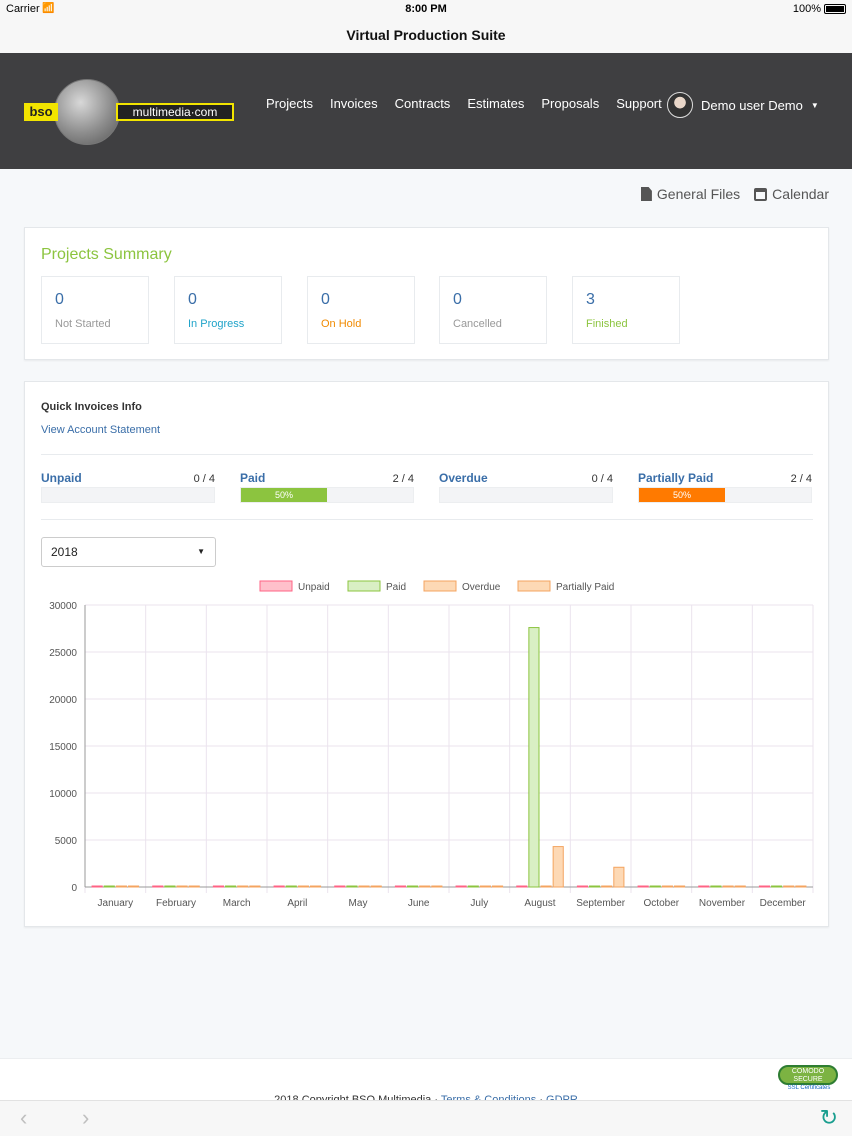 Image resolution: width=852 pixels, height=1136 pixels. What do you see at coordinates (48, 8) in the screenshot?
I see `wifi-icon: 📶` at bounding box center [48, 8].